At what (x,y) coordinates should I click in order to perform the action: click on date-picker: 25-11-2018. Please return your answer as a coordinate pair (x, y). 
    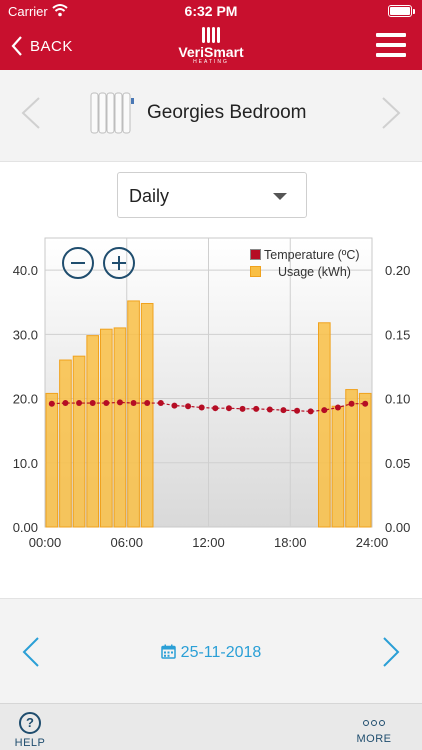
    Looking at the image, I should click on (211, 653).